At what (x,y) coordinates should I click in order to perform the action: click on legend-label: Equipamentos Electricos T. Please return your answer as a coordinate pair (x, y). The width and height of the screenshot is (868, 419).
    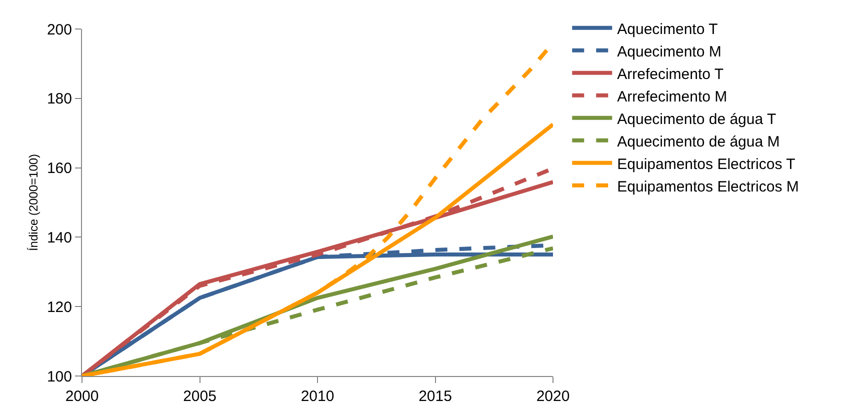
    Looking at the image, I should click on (706, 164).